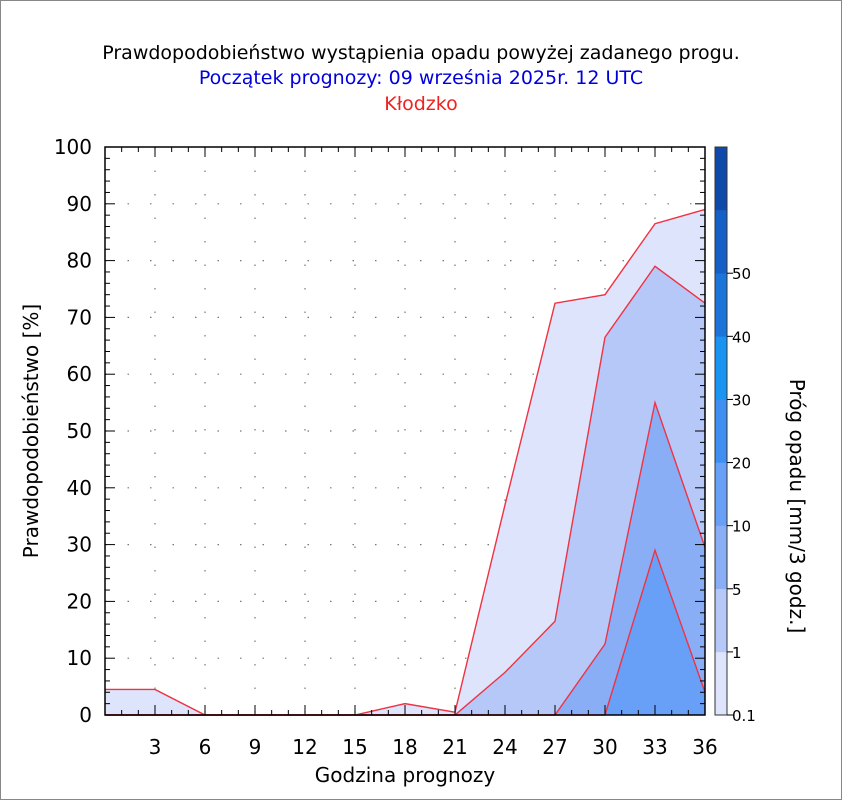 Image resolution: width=842 pixels, height=800 pixels. I want to click on y-tick-label: 40, so click(79, 488).